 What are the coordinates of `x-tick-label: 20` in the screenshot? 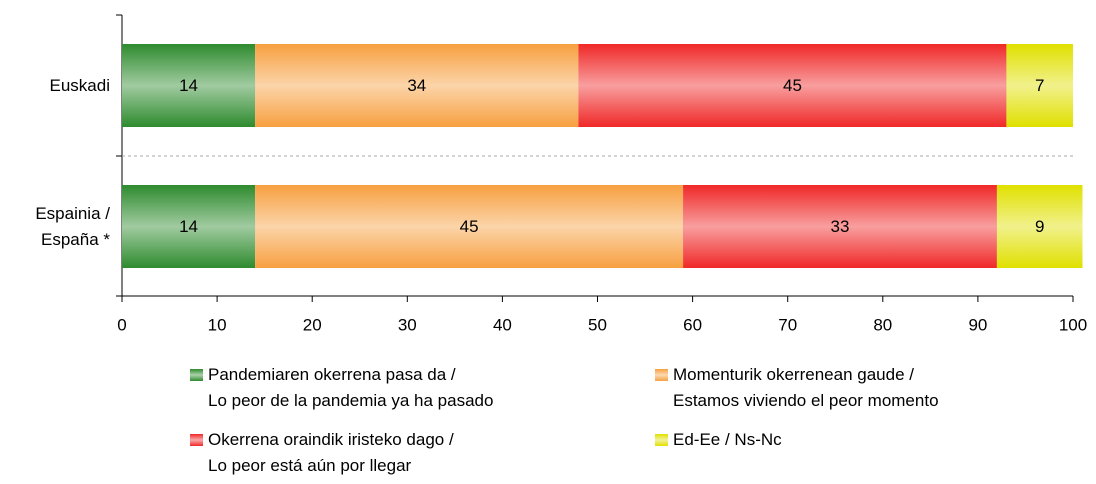 It's located at (312, 324).